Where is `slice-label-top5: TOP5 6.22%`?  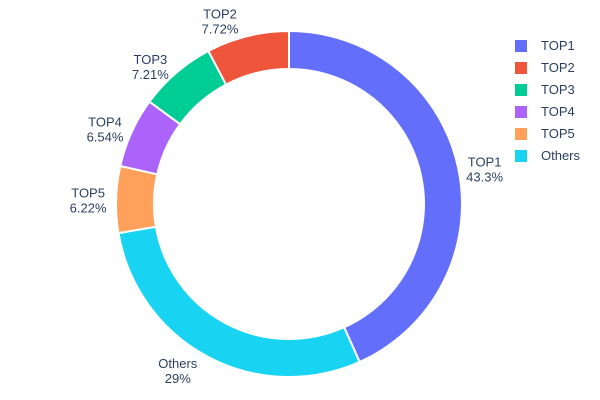 slice-label-top5: TOP5 6.22% is located at coordinates (88, 200).